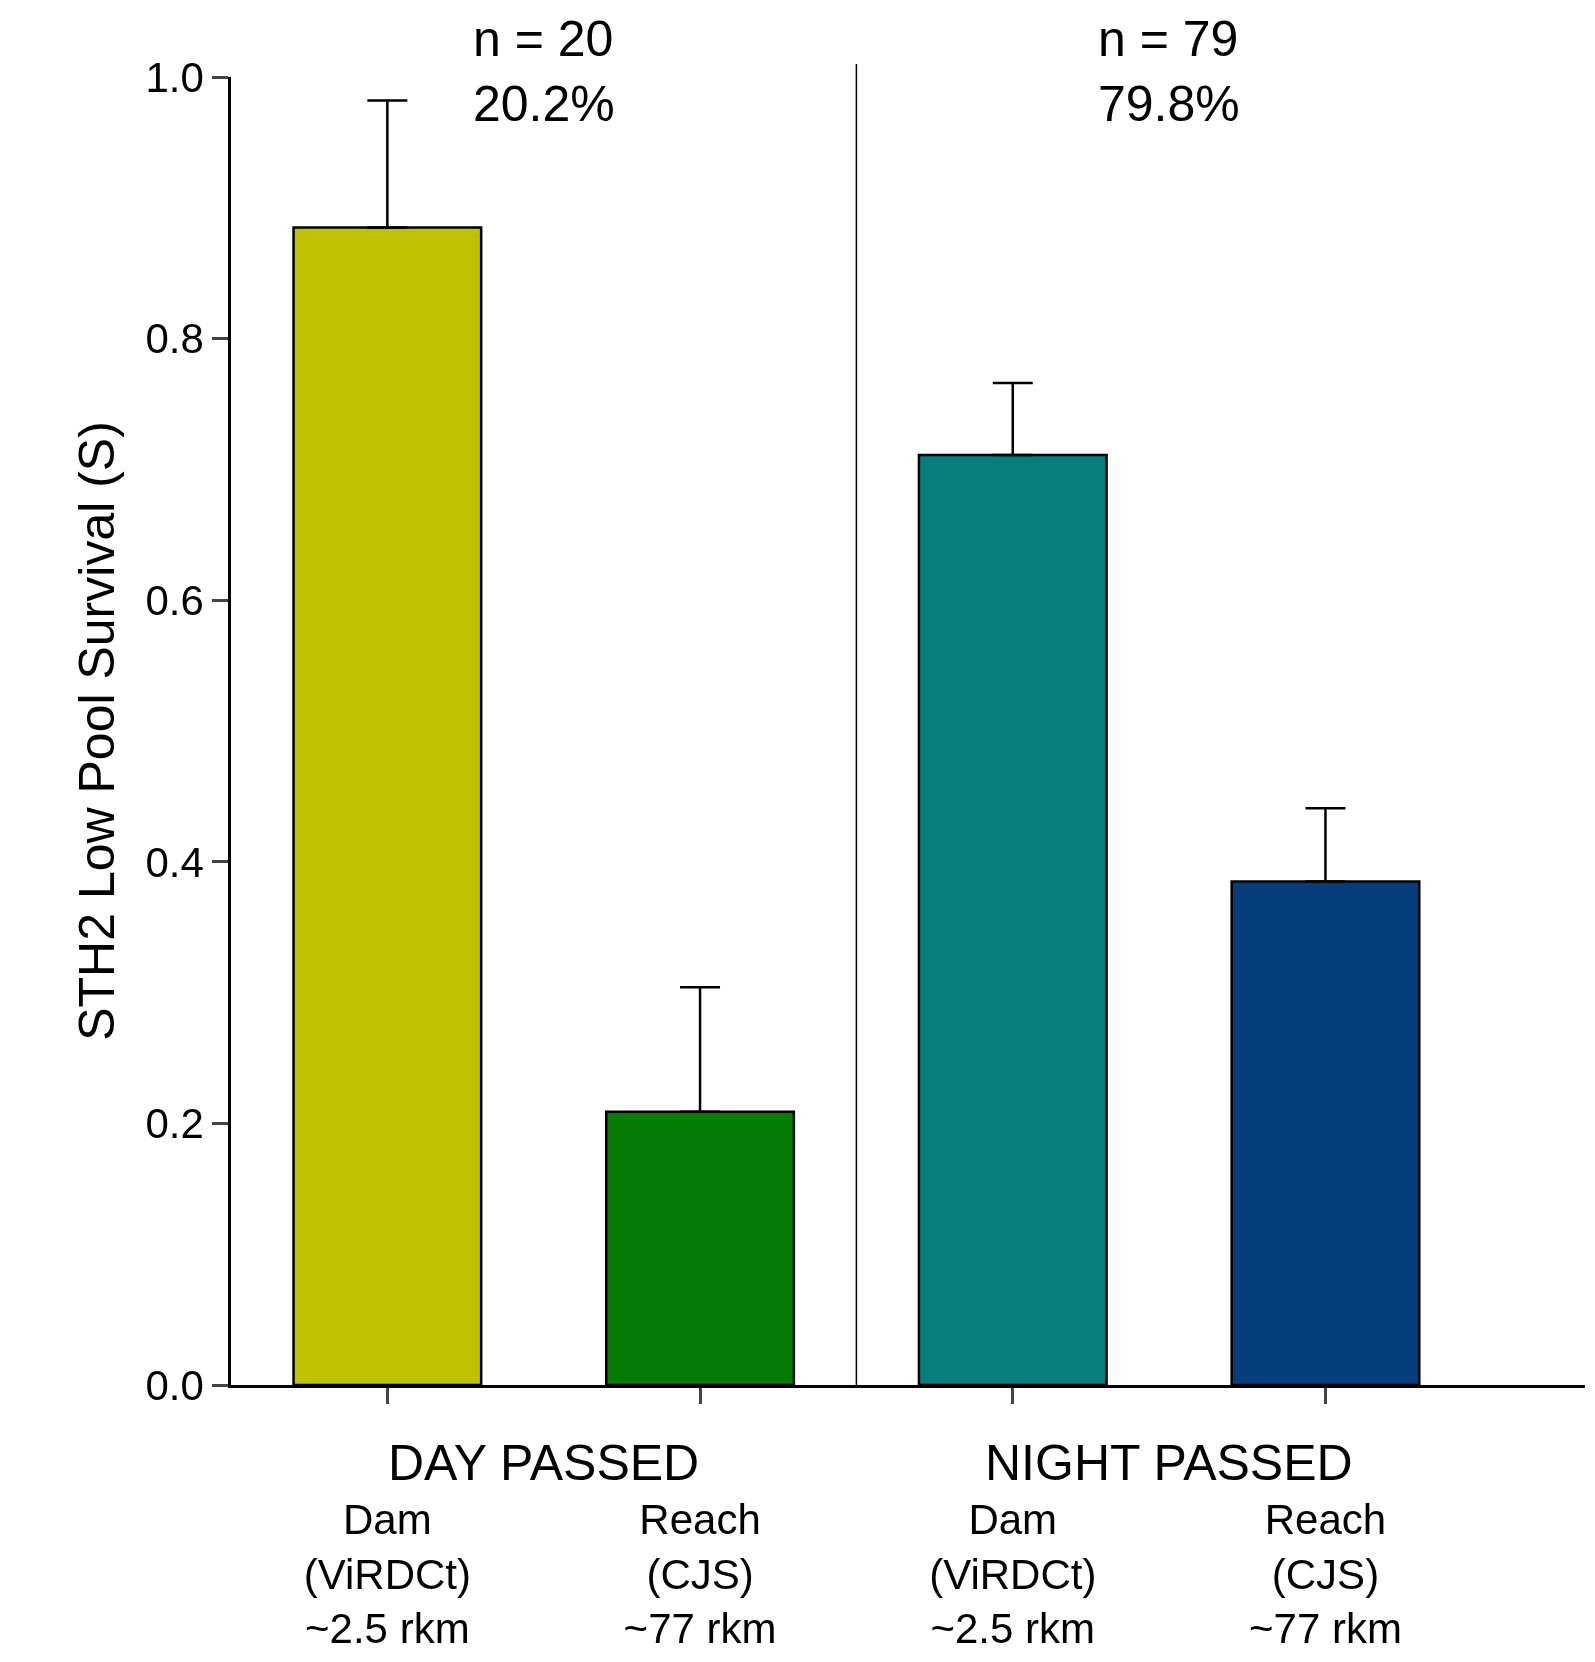  What do you see at coordinates (1169, 1463) in the screenshot?
I see `text: NIGHT PASSED` at bounding box center [1169, 1463].